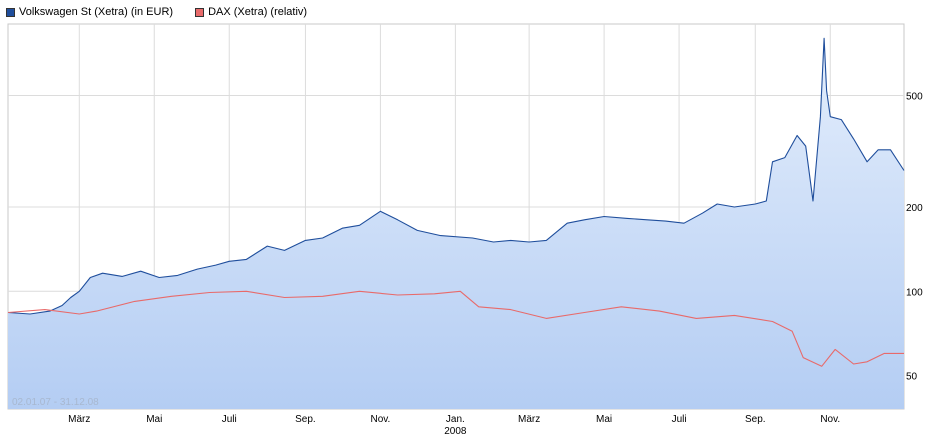 The width and height of the screenshot is (941, 436). I want to click on legend-label-vw: Volkswagen St (Xetra) (in EUR), so click(96, 12).